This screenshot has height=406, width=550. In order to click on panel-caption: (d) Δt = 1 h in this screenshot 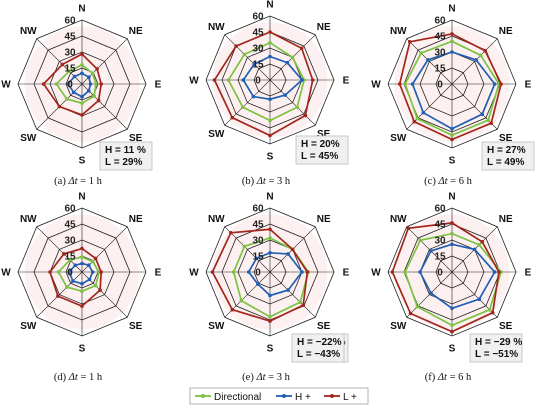, I will do `click(78, 377)`.